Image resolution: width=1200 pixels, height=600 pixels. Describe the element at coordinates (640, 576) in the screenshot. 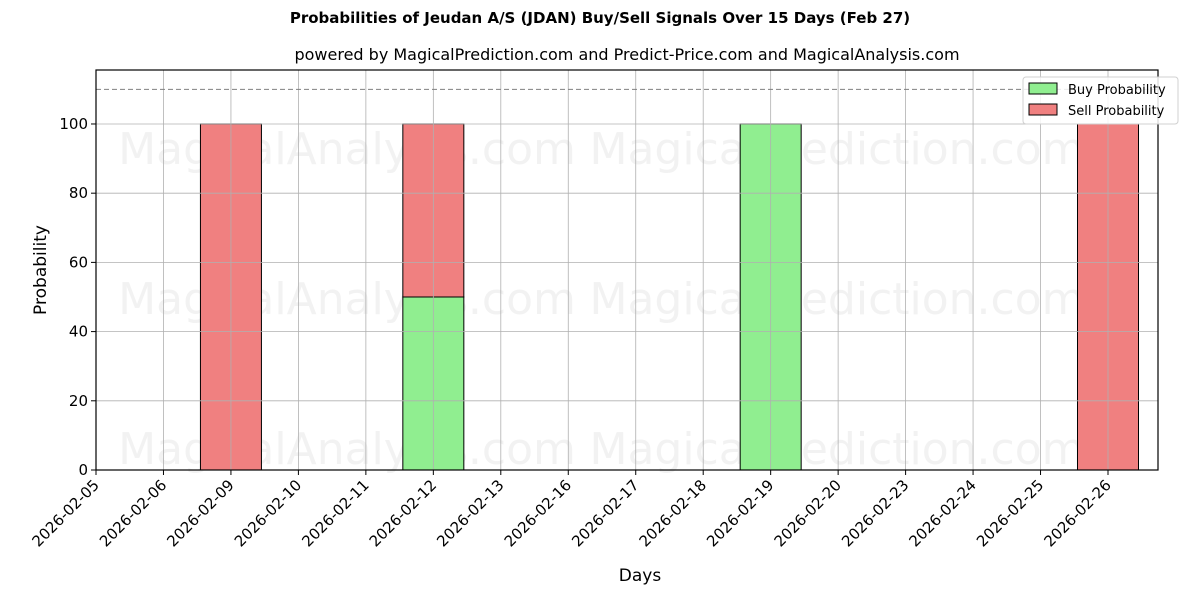

I see `x-axis-label: Days` at that location.